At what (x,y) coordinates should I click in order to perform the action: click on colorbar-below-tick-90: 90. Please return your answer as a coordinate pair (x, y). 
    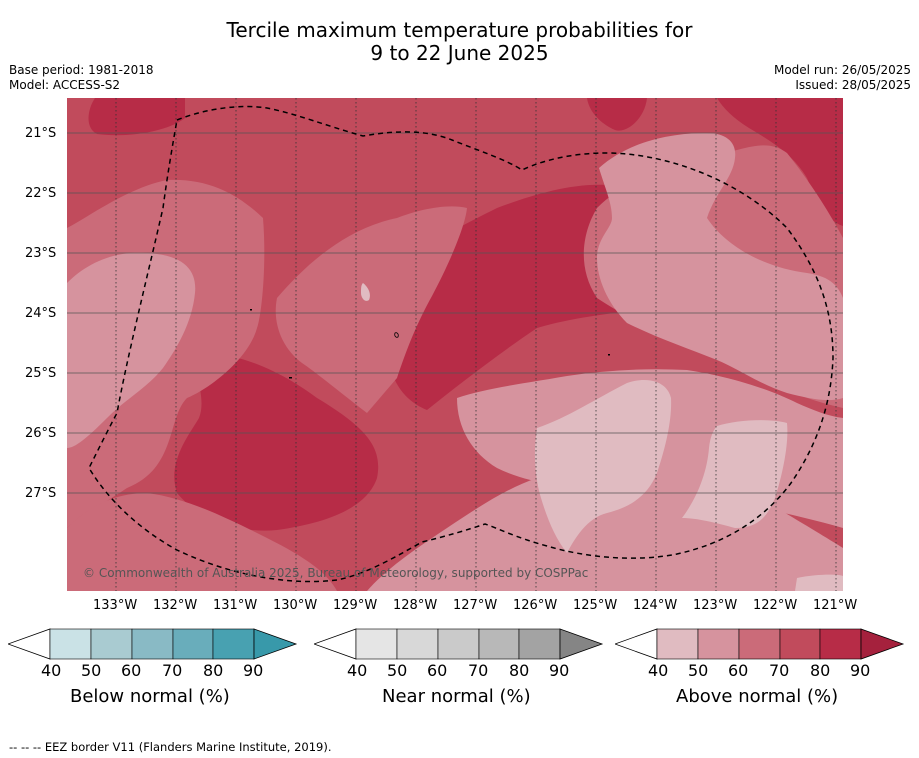
    Looking at the image, I should click on (253, 670).